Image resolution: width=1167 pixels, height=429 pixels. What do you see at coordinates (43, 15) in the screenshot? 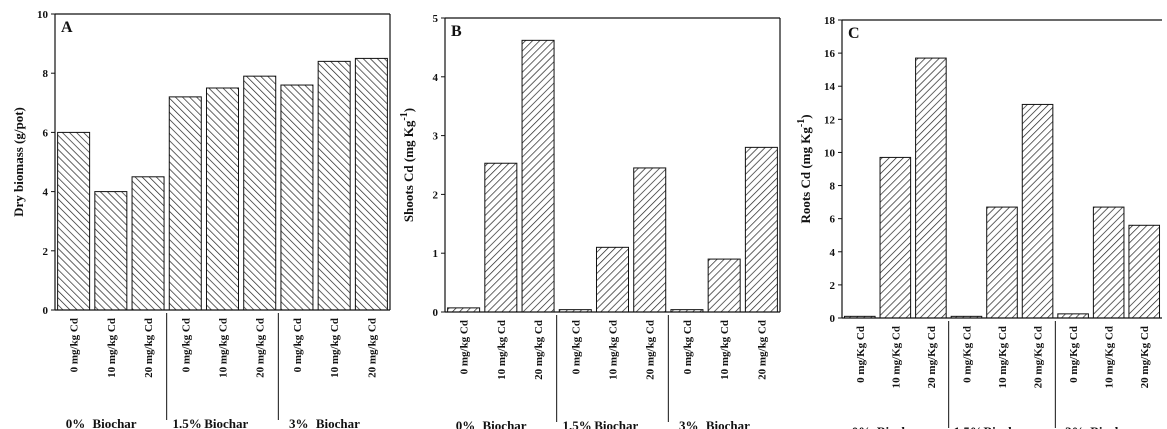
I see `ytick-label-p0-5: 10` at bounding box center [43, 15].